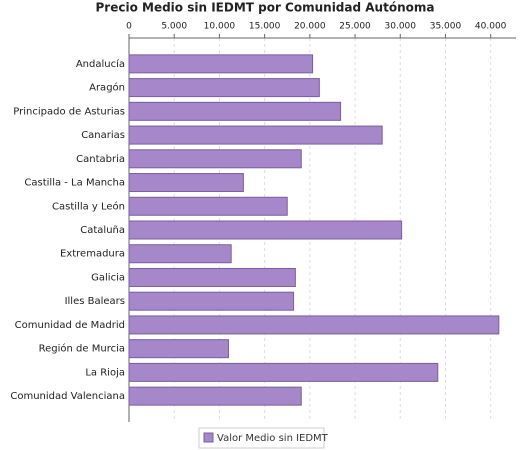 This screenshot has height=450, width=525. I want to click on y-tick-label: Extremadura, so click(92, 254).